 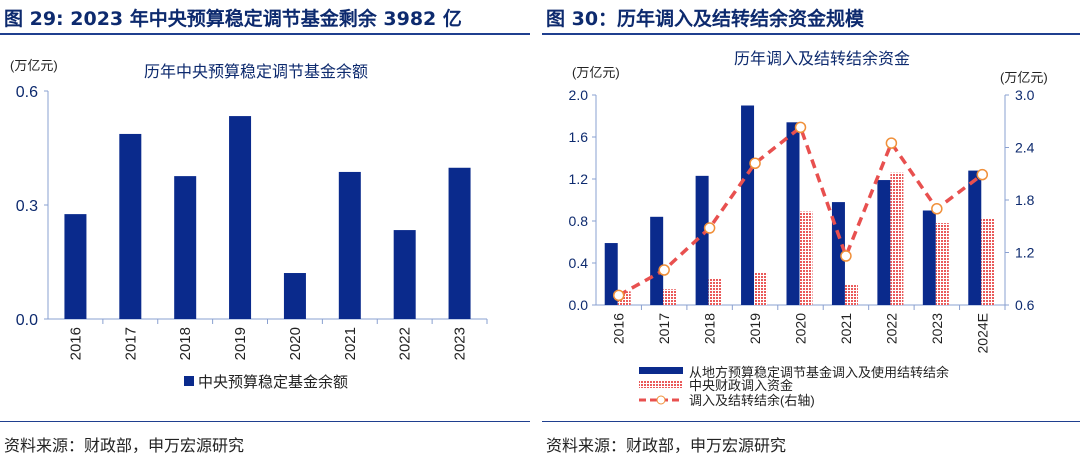 What do you see at coordinates (579, 137) in the screenshot?
I see `y-tick-label: 1.6` at bounding box center [579, 137].